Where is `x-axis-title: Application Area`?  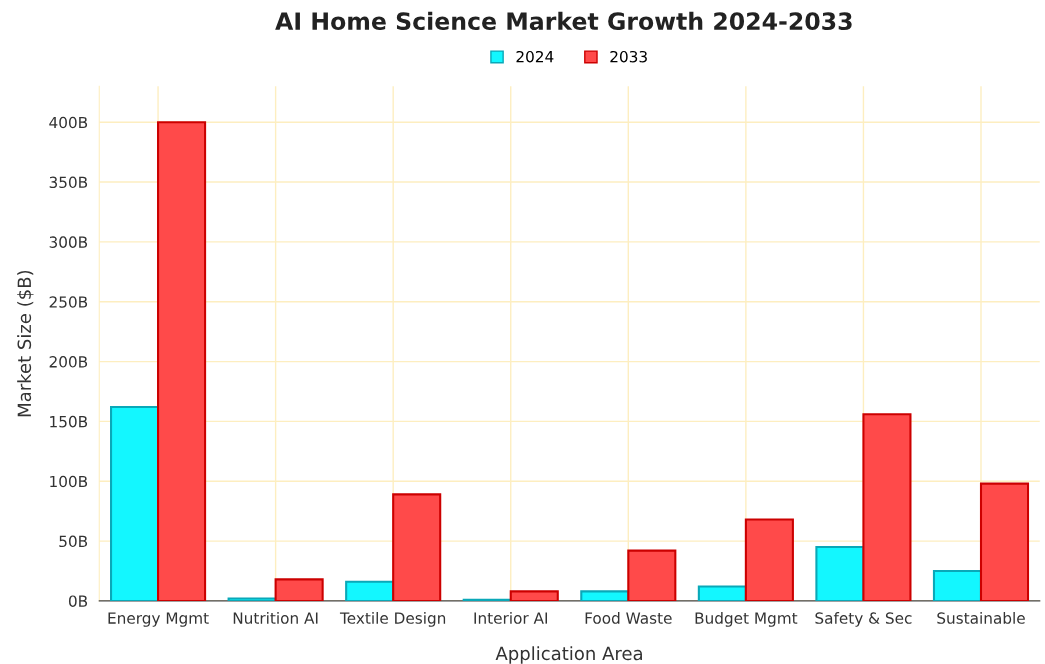 x-axis-title: Application Area is located at coordinates (568, 655).